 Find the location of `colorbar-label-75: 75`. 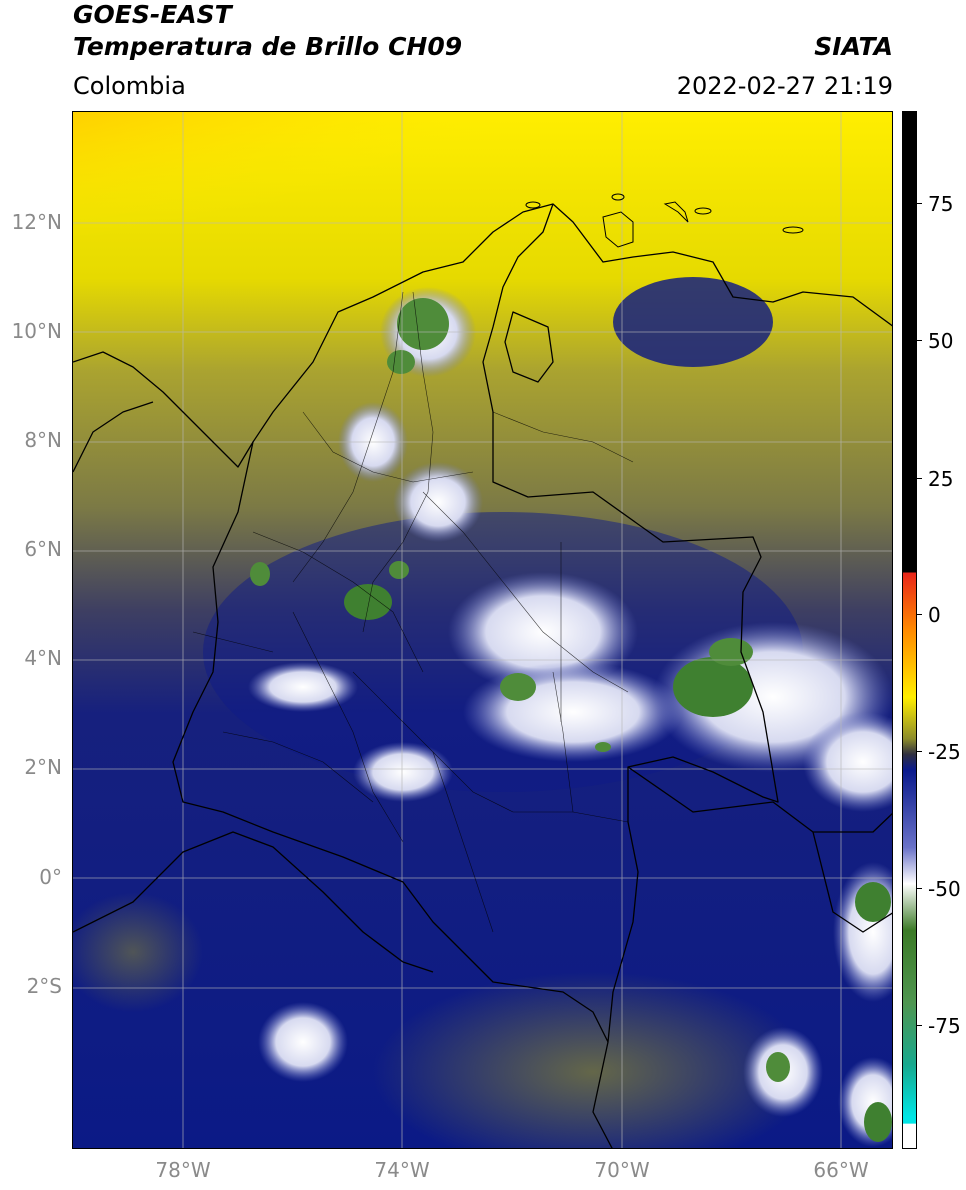

colorbar-label-75: 75 is located at coordinates (941, 204).